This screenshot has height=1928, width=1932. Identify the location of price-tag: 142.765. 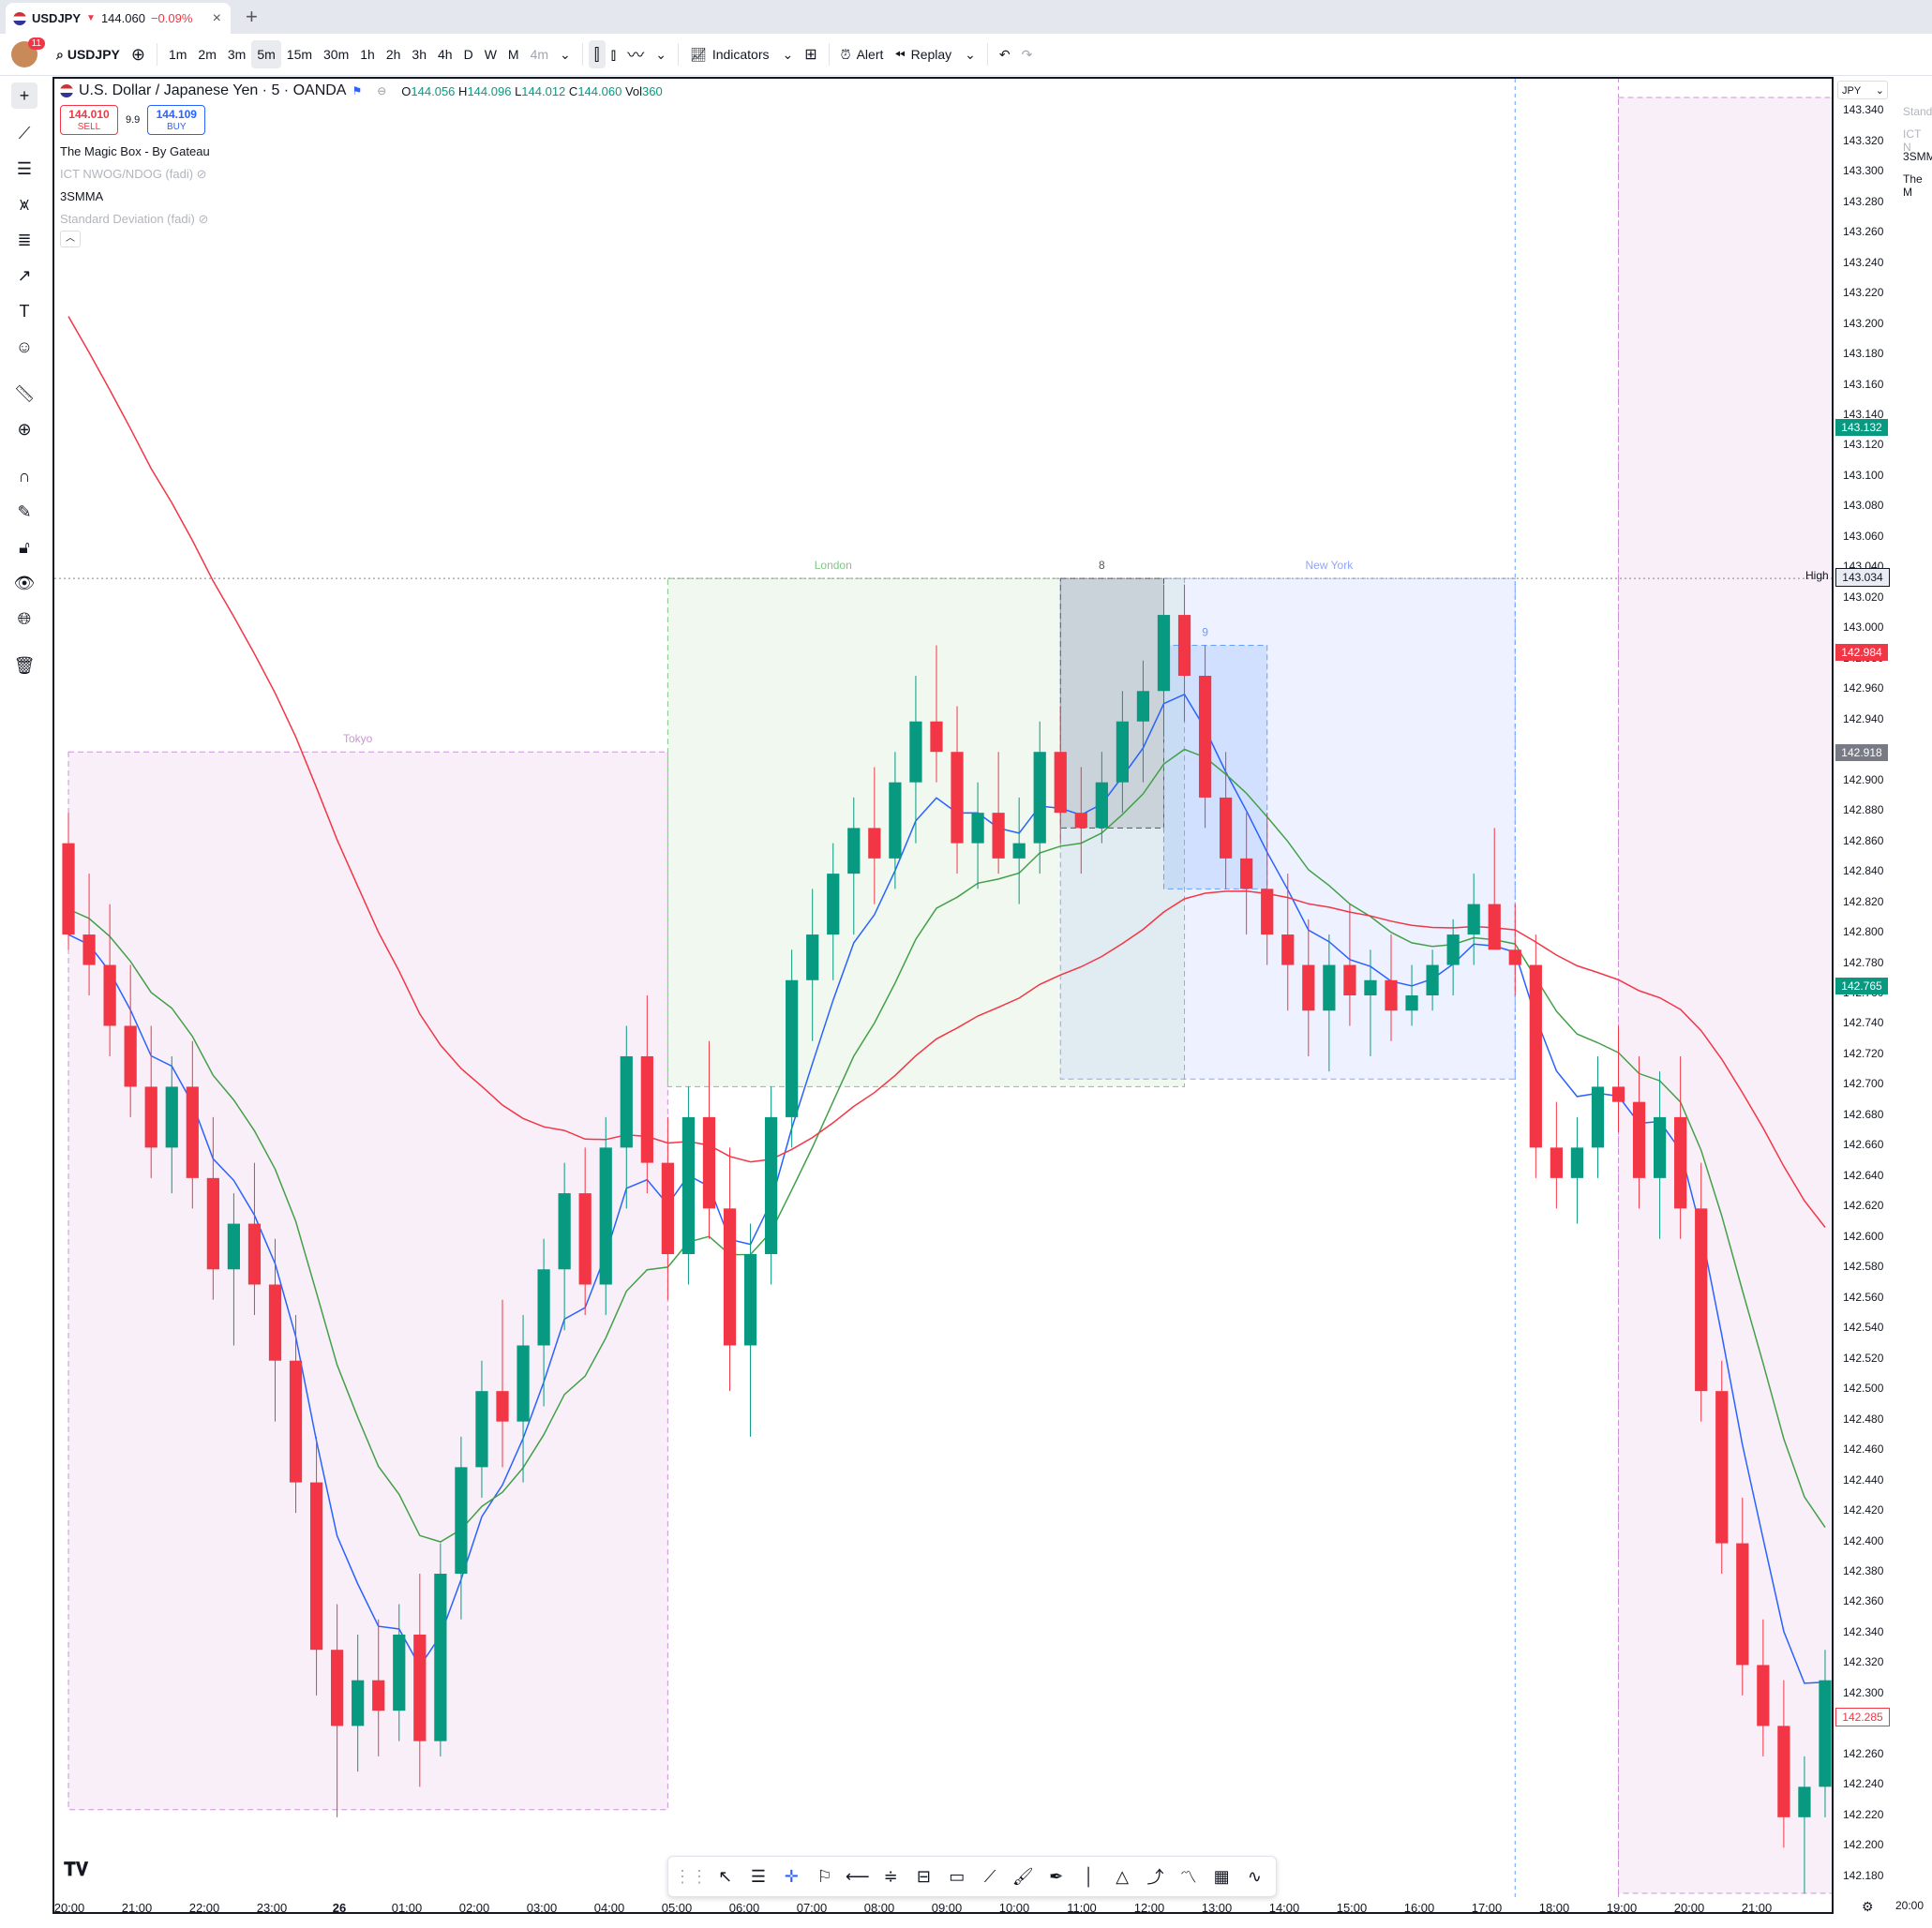
(1861, 986).